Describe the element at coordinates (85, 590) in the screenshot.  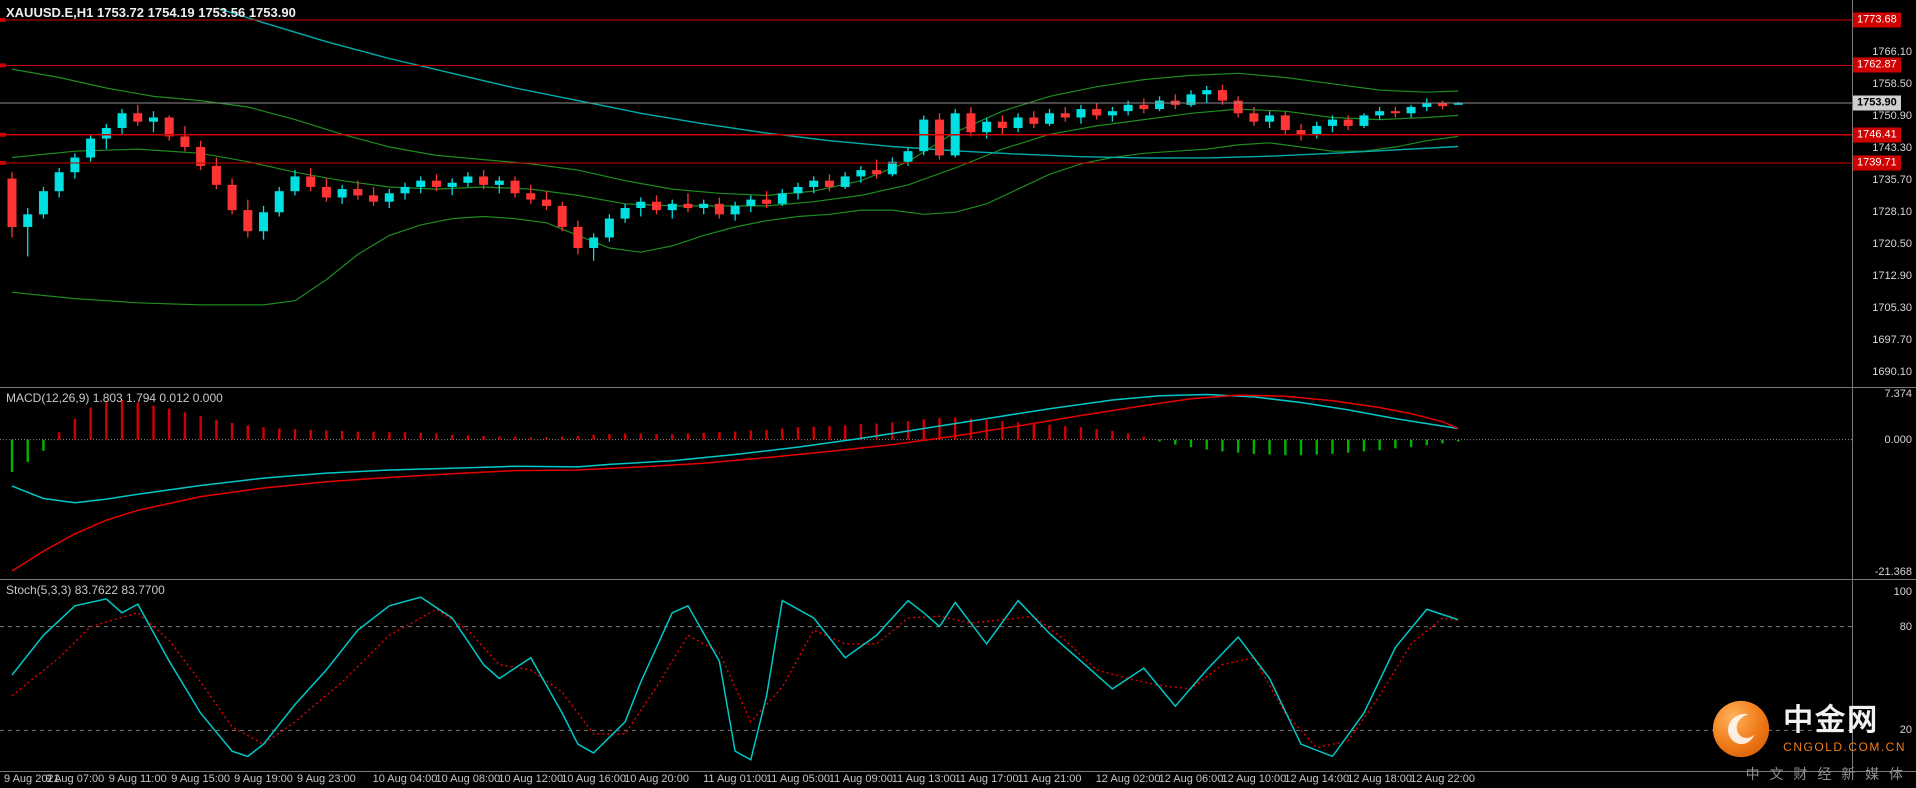
I see `stoch-indicator-label: Stoch(5,3,3) 83.7622 83.7700` at that location.